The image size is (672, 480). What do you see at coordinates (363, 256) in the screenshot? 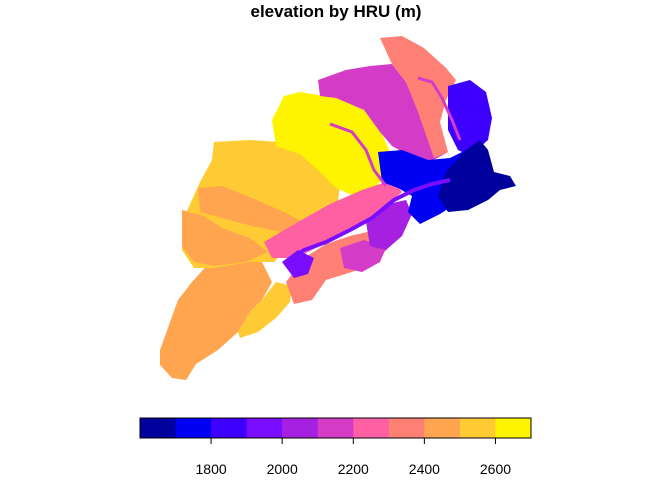
I see `hru-region-magenta-east` at bounding box center [363, 256].